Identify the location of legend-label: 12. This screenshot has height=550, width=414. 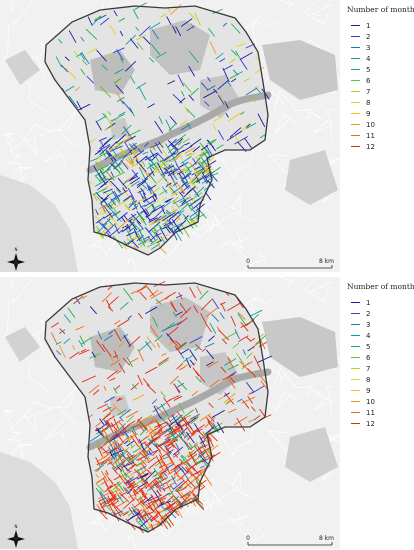
(370, 423).